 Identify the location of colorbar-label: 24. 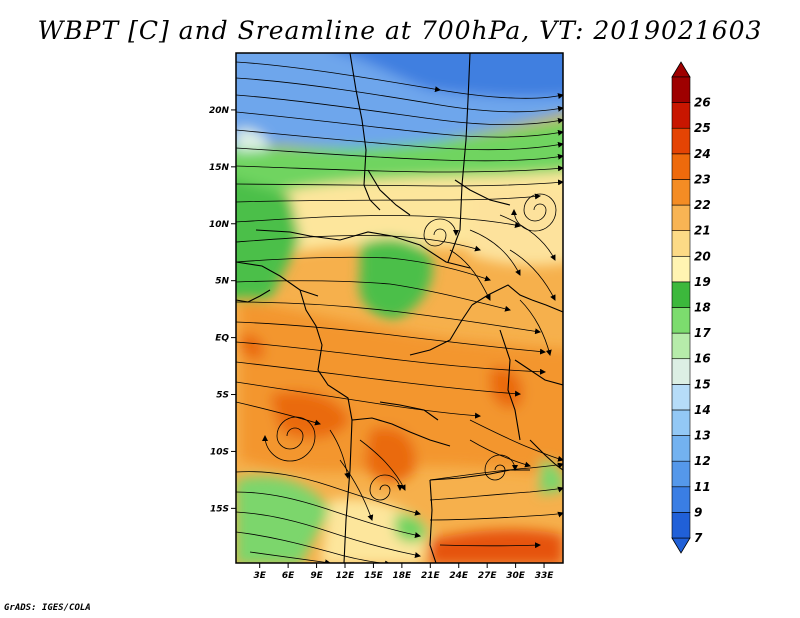
(702, 154).